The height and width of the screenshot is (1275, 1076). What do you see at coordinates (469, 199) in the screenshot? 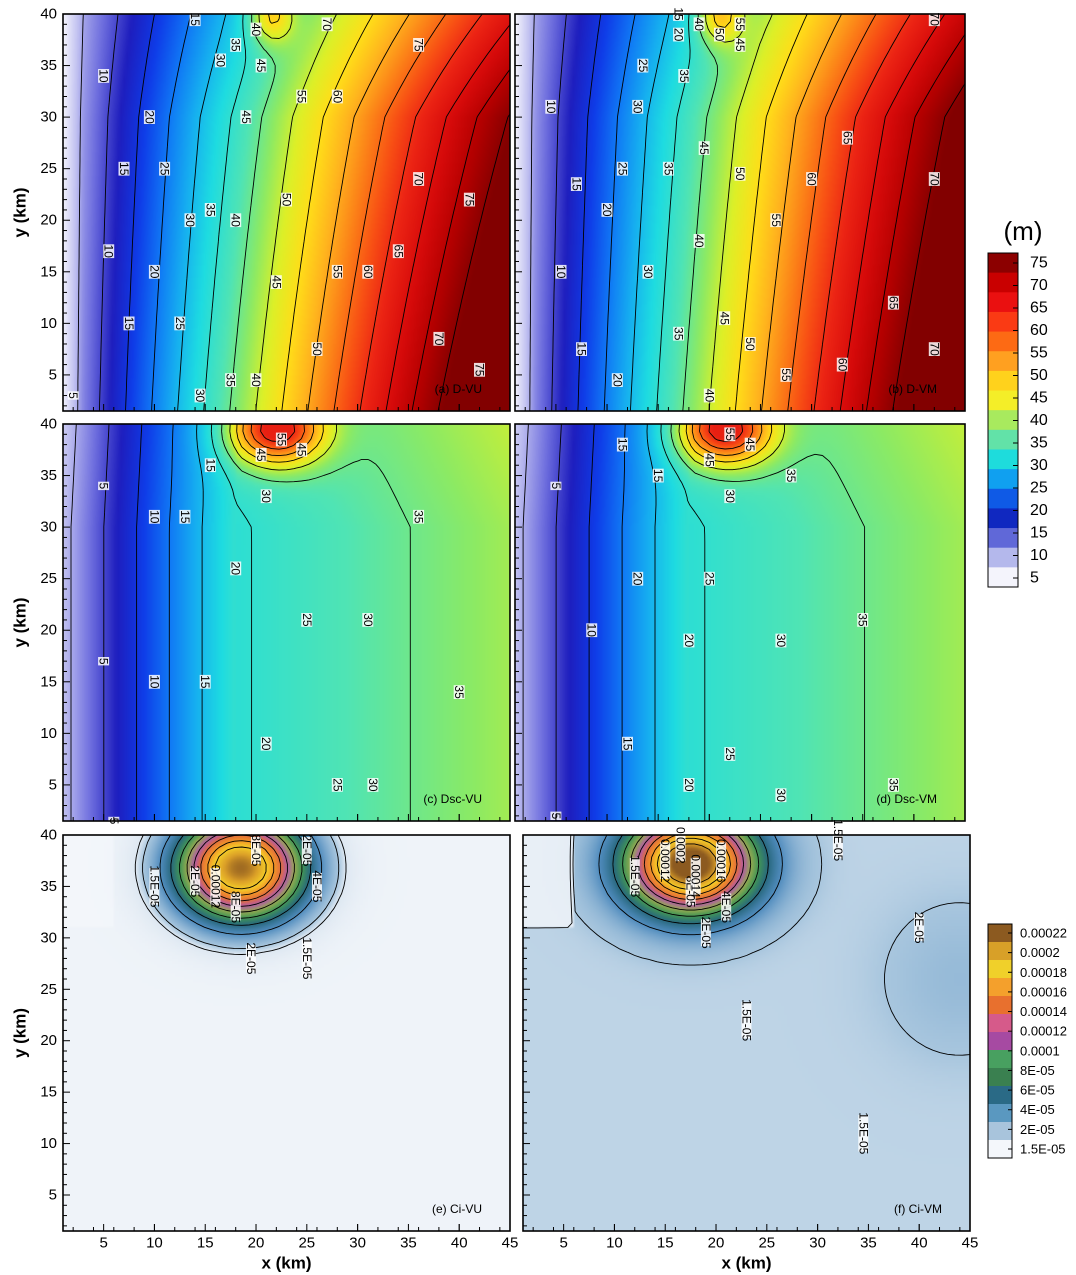
I see `contour-label: 75` at bounding box center [469, 199].